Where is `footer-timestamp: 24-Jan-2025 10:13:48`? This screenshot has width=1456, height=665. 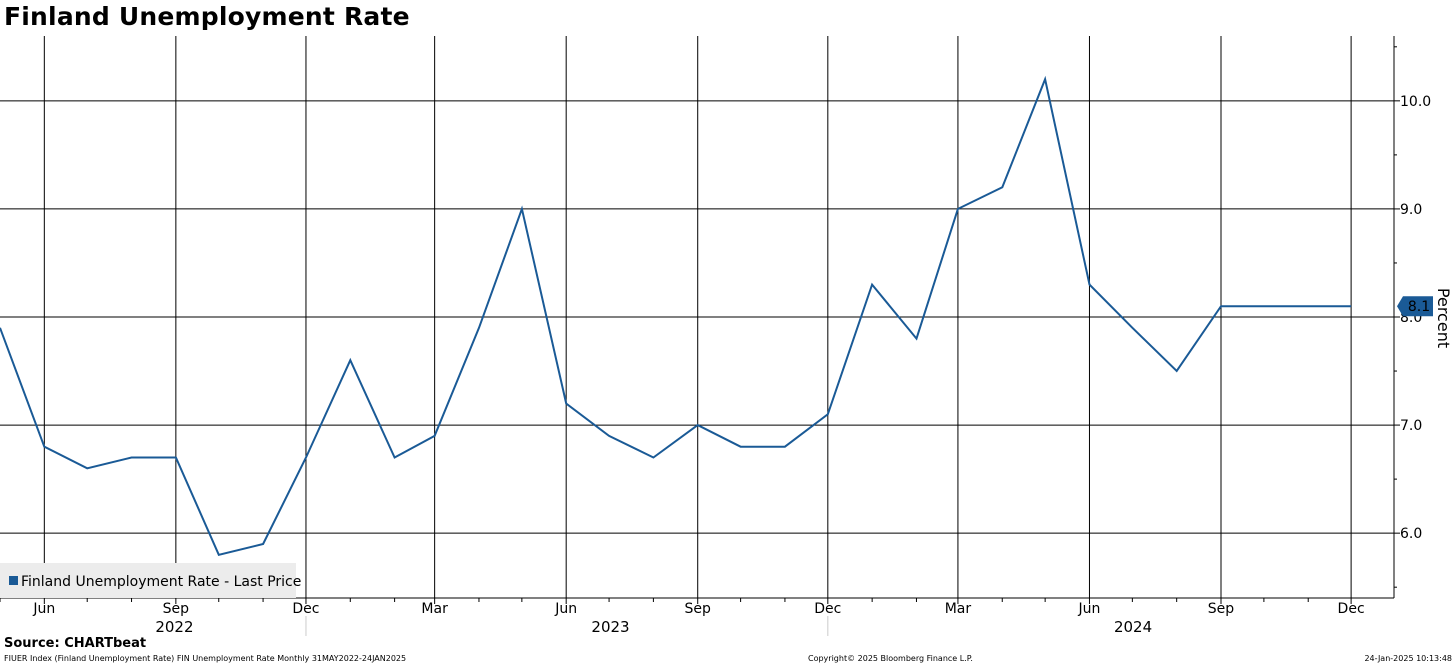
footer-timestamp: 24-Jan-2025 10:13:48 is located at coordinates (1408, 658).